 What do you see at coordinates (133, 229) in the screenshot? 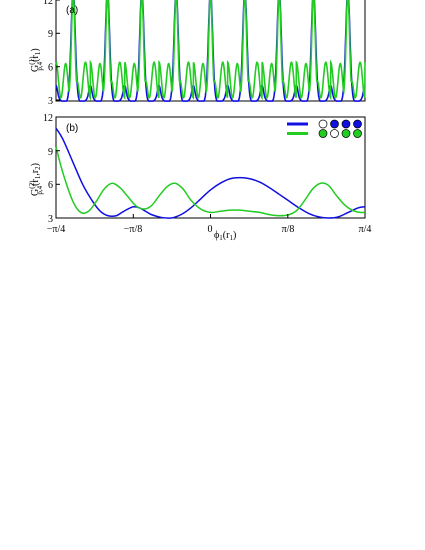
I see `panel-b-xtick-neg-pi-8: −π/8` at bounding box center [133, 229].